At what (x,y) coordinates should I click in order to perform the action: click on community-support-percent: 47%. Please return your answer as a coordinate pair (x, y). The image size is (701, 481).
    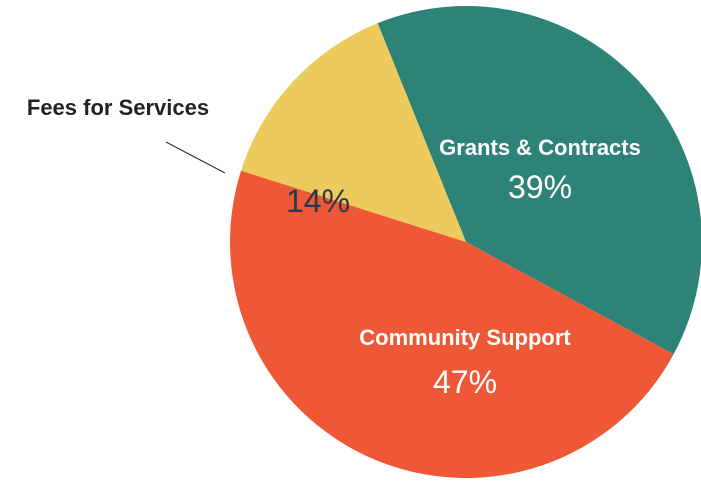
    Looking at the image, I should click on (465, 382).